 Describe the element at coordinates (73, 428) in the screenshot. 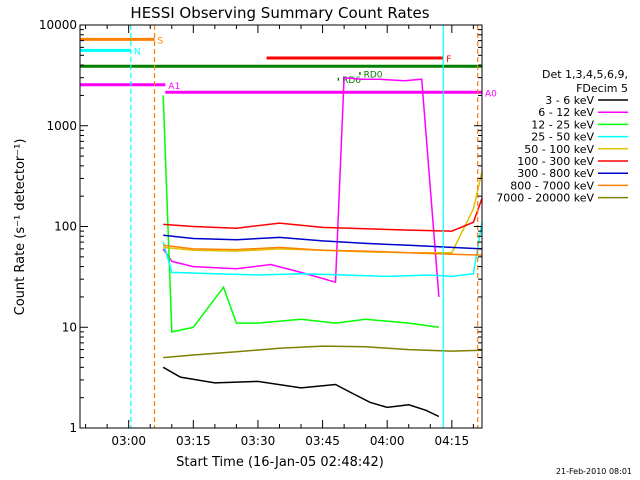

I see `y-tick-label-1: 1` at that location.